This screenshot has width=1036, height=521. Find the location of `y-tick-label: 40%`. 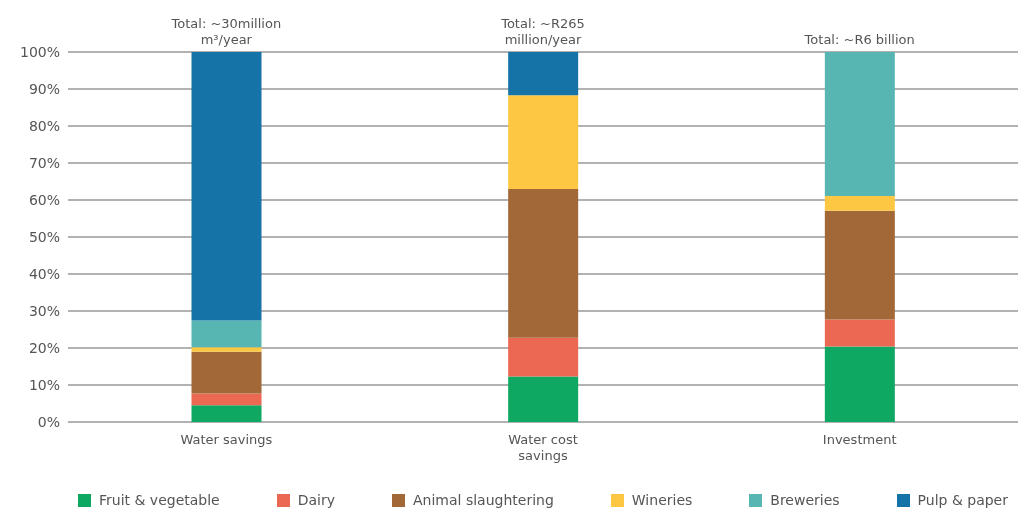

y-tick-label: 40% is located at coordinates (44, 273).